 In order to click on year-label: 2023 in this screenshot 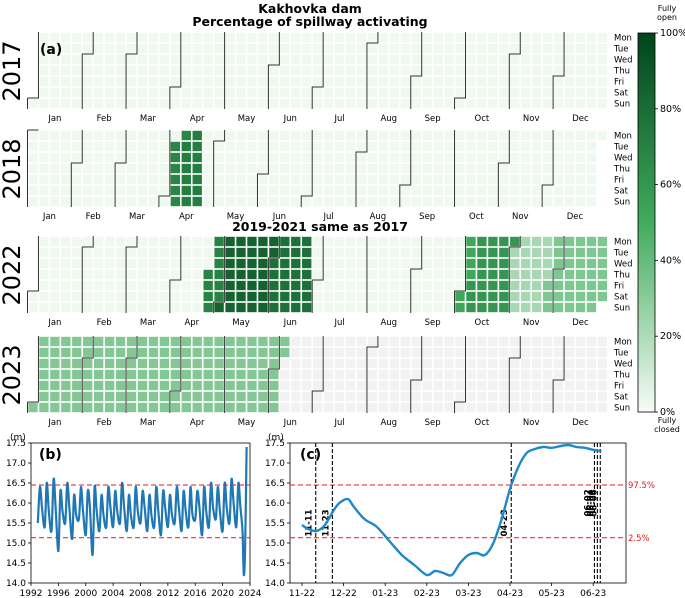, I will do `click(13, 374)`.